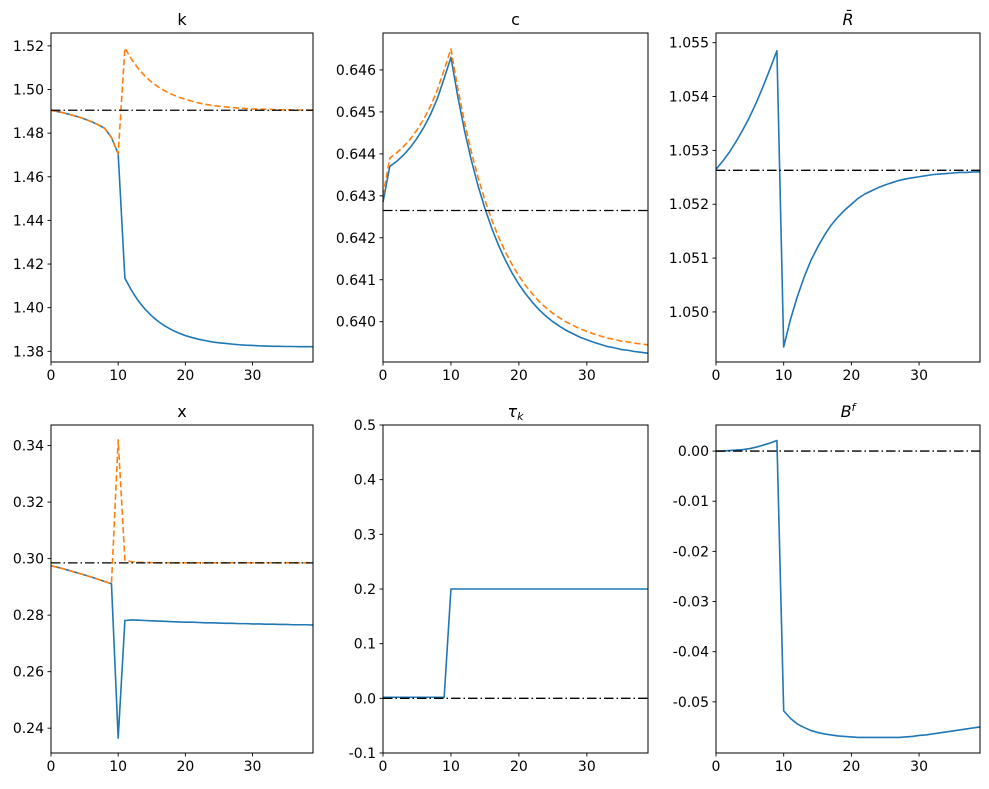  Describe the element at coordinates (28, 221) in the screenshot. I see `y-tick-label: 1.44` at that location.